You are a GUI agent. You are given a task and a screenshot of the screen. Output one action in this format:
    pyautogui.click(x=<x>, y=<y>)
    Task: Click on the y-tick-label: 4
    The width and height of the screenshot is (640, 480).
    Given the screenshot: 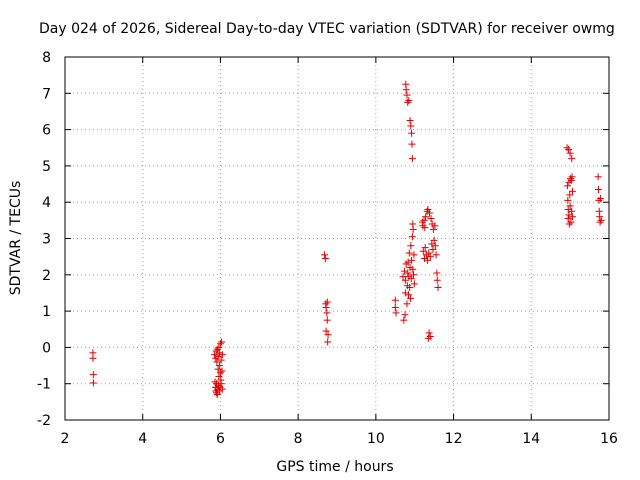 What is the action you would take?
    pyautogui.click(x=46, y=203)
    